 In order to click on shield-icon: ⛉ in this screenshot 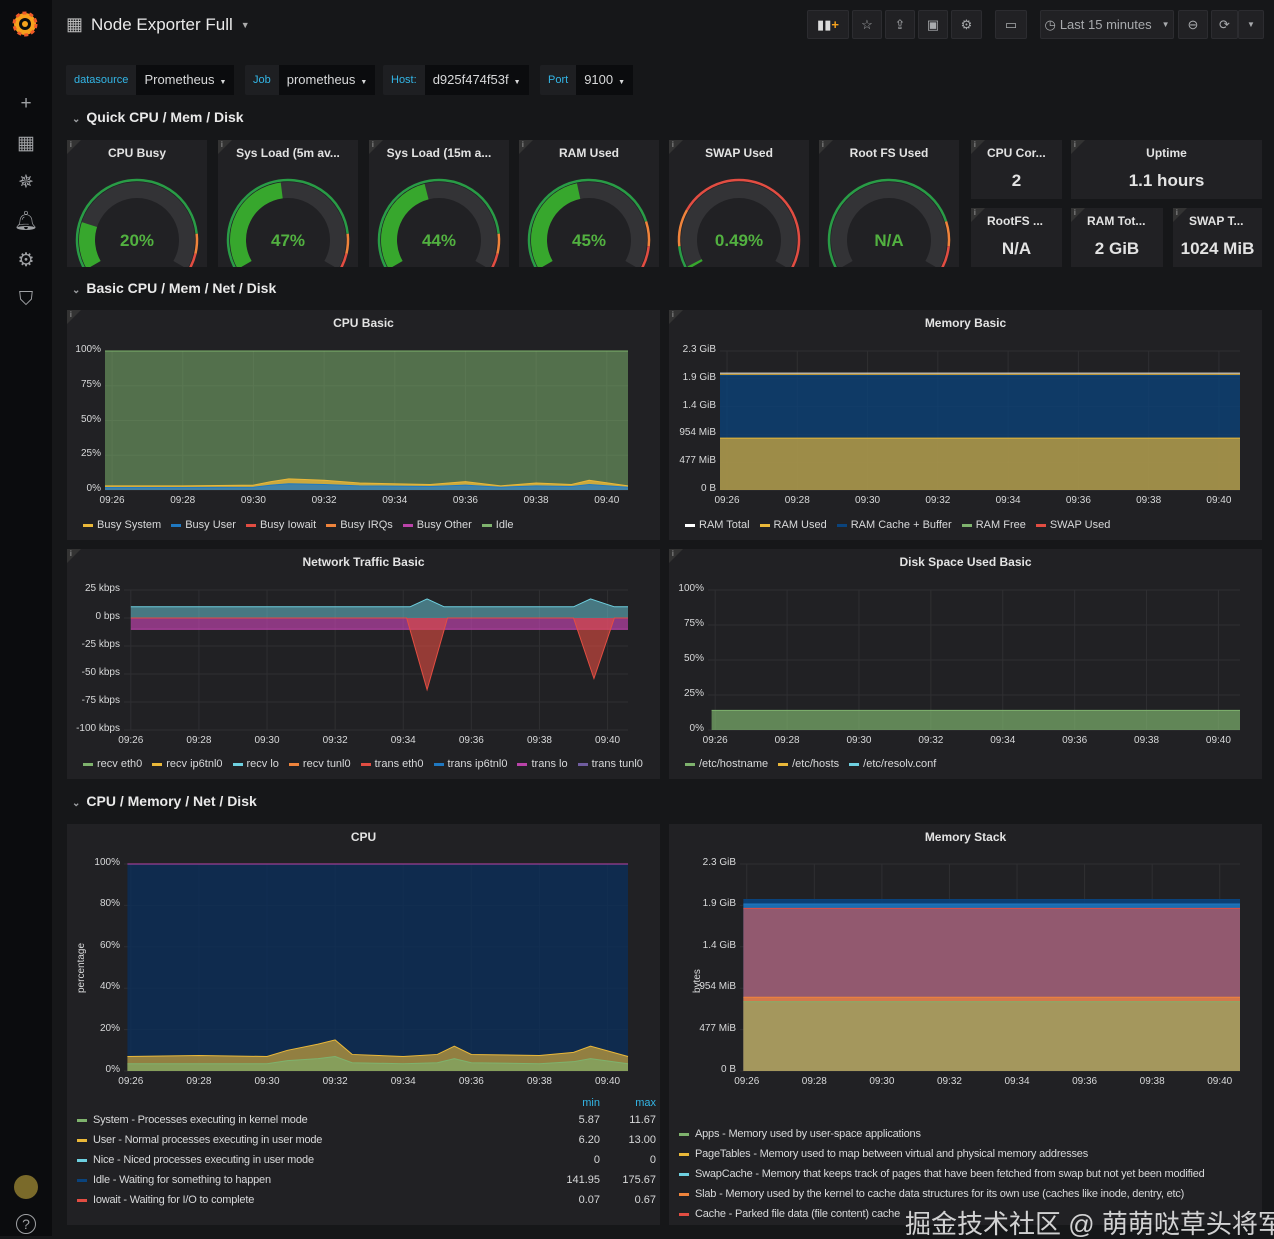, I will do `click(26, 299)`.